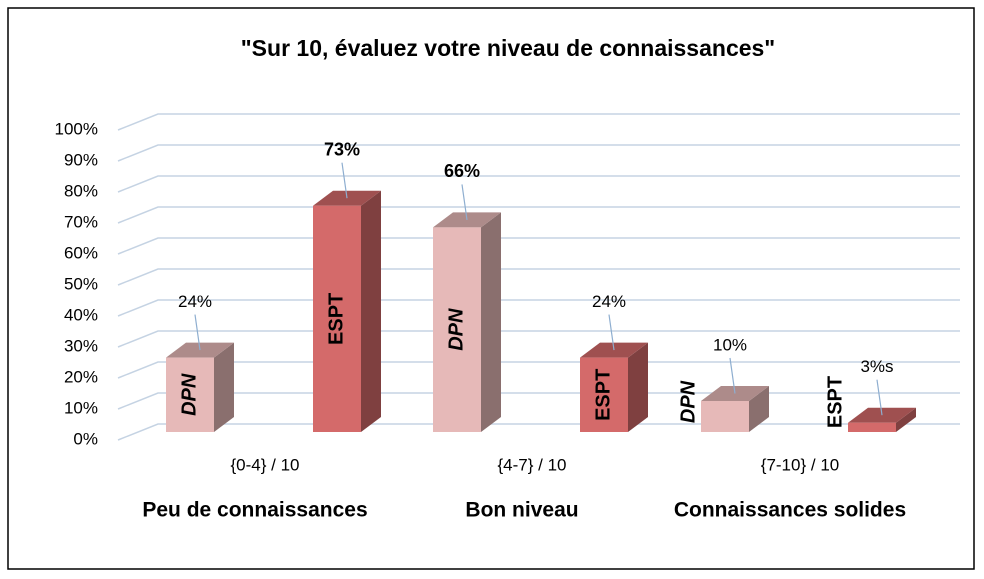 This screenshot has width=984, height=579. Describe the element at coordinates (342, 149) in the screenshot. I see `value-label: 73%` at that location.